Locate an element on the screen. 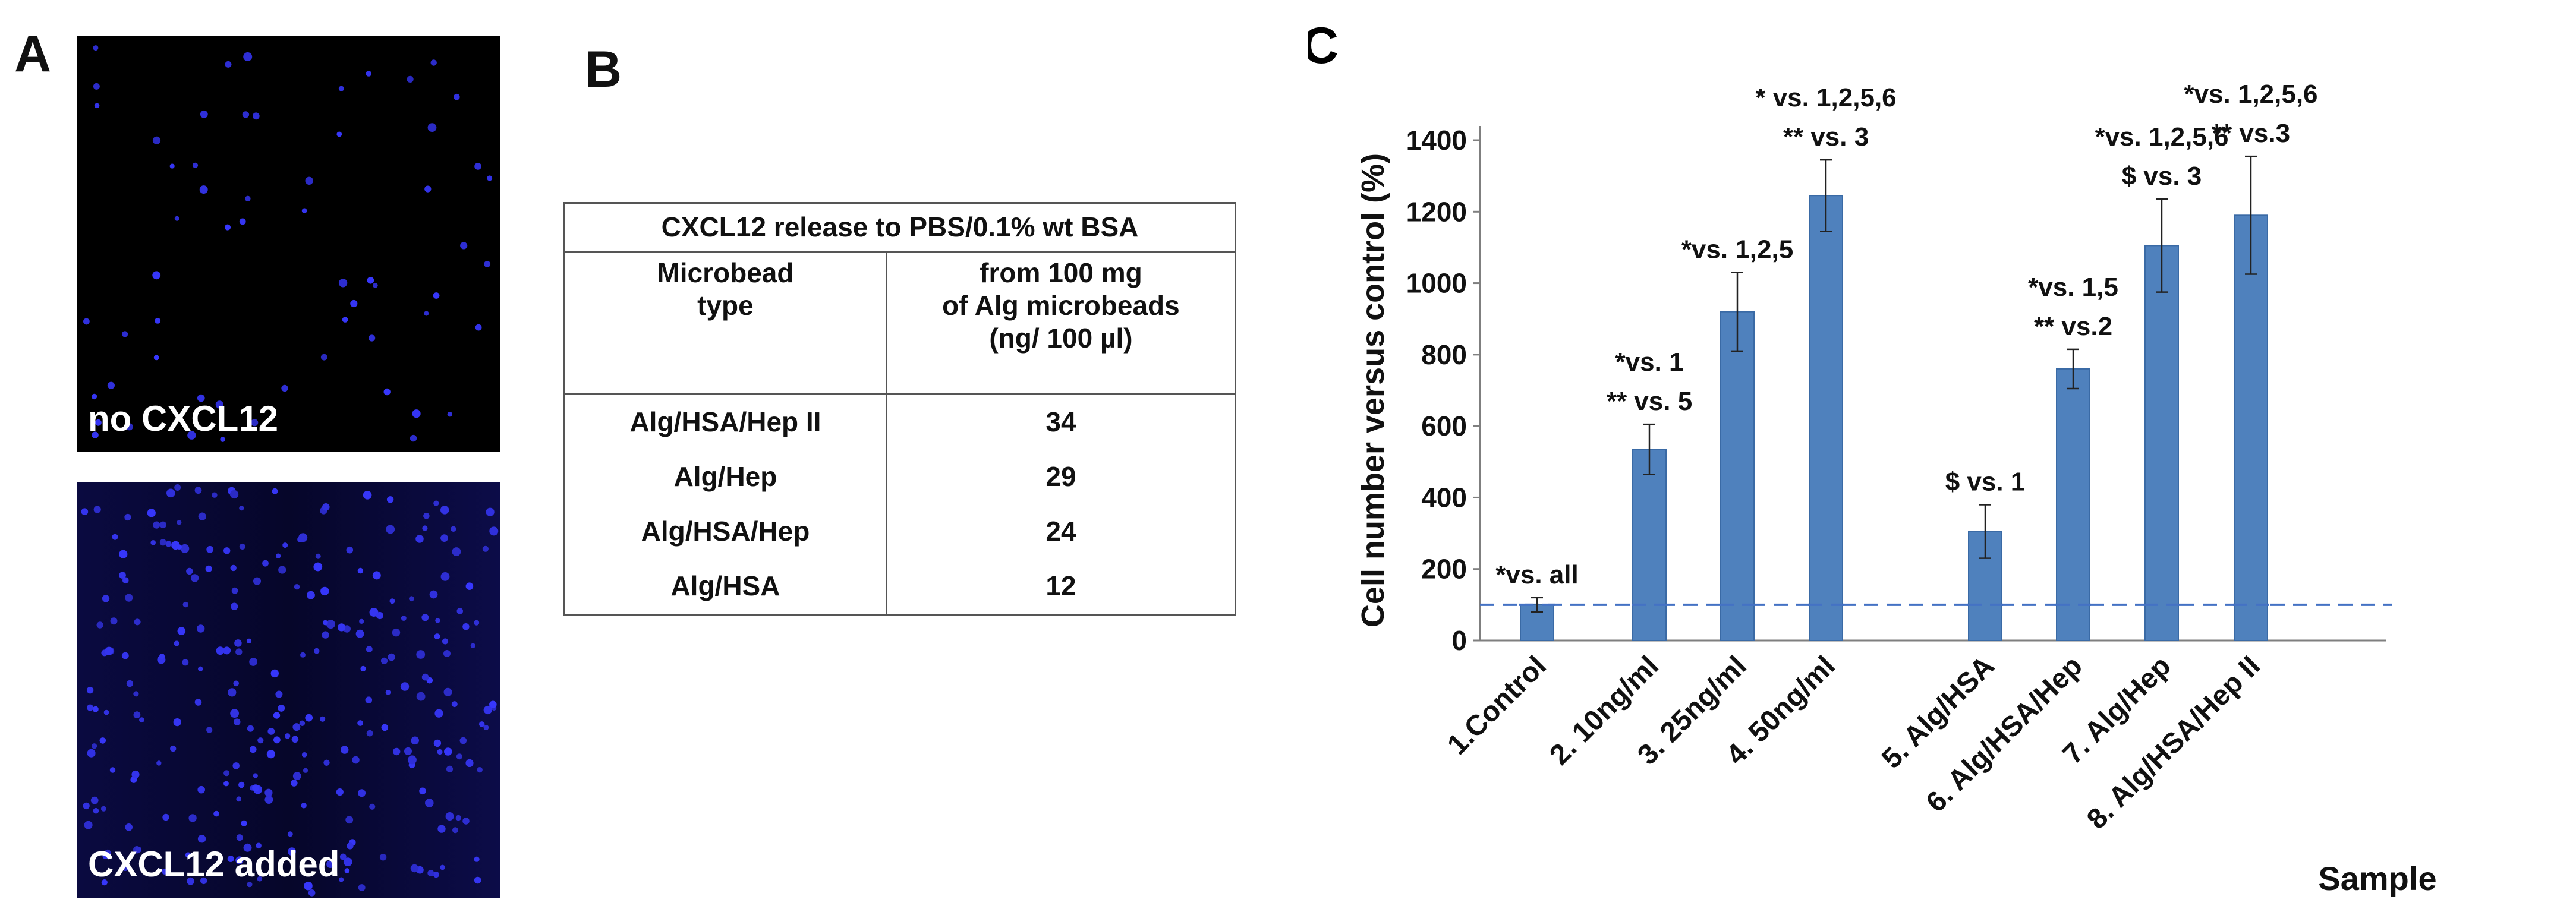 The width and height of the screenshot is (2576, 912). significance-annotation: ** vs.3 is located at coordinates (2251, 134).